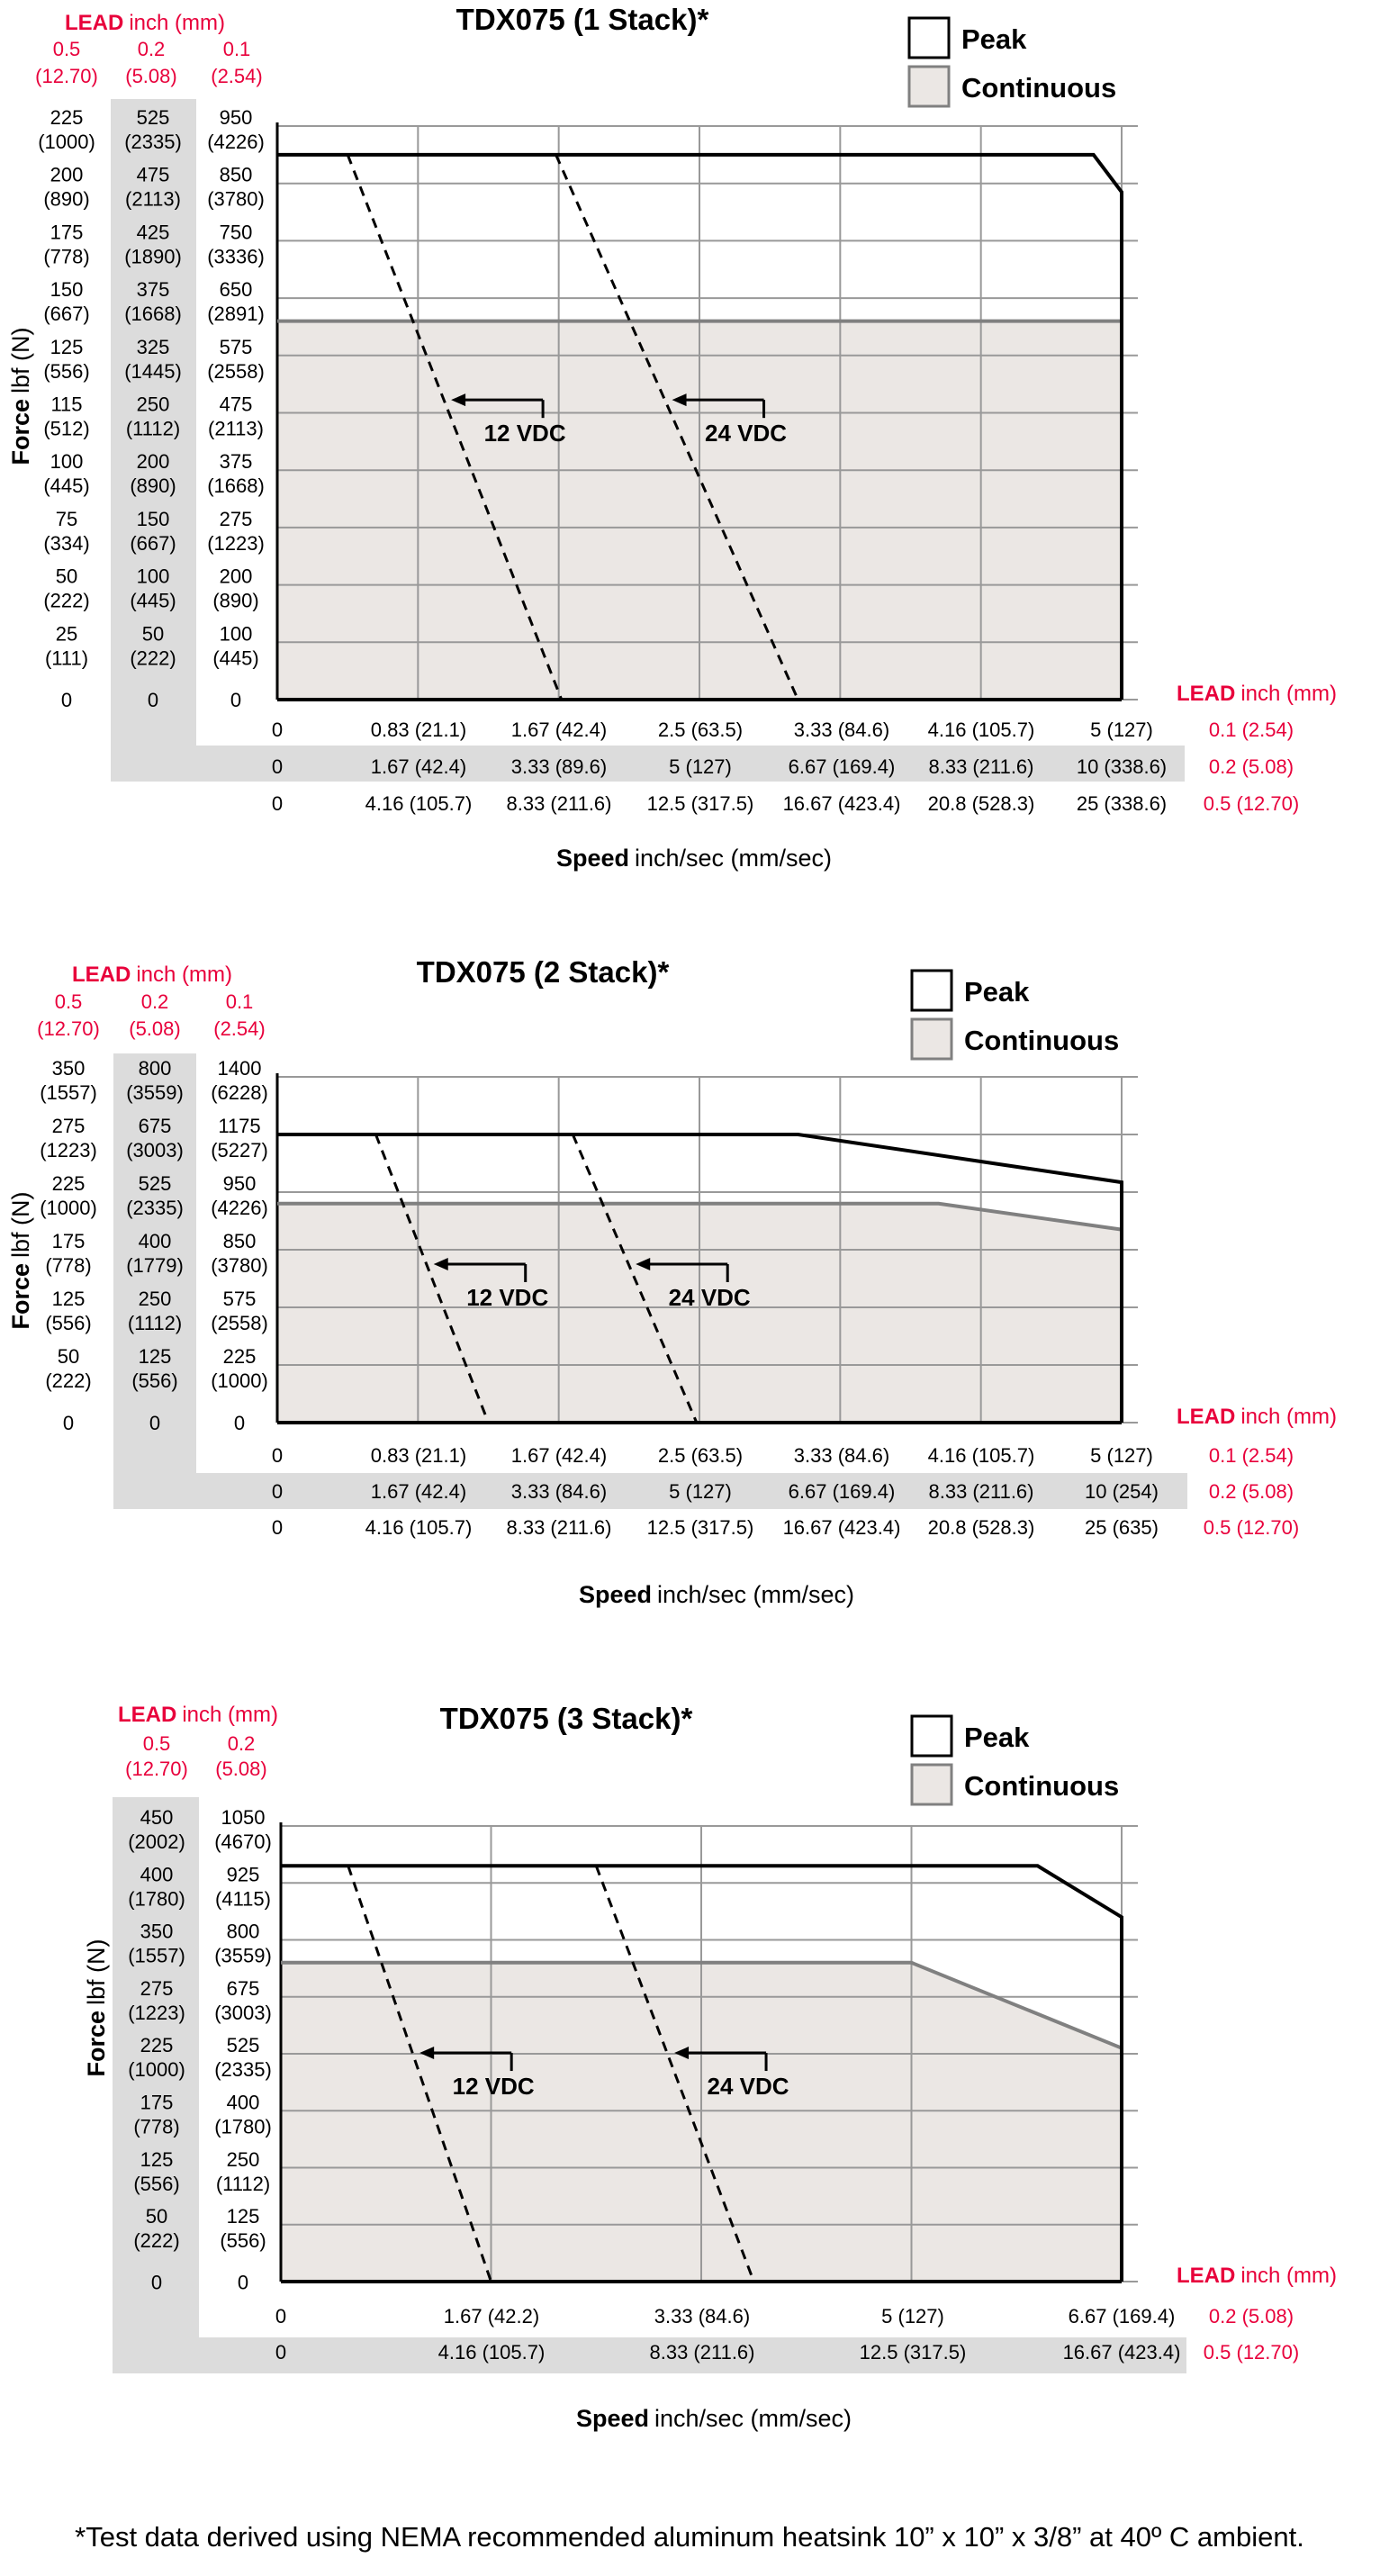  What do you see at coordinates (153, 601) in the screenshot?
I see `y-tick-value-n: (445)` at bounding box center [153, 601].